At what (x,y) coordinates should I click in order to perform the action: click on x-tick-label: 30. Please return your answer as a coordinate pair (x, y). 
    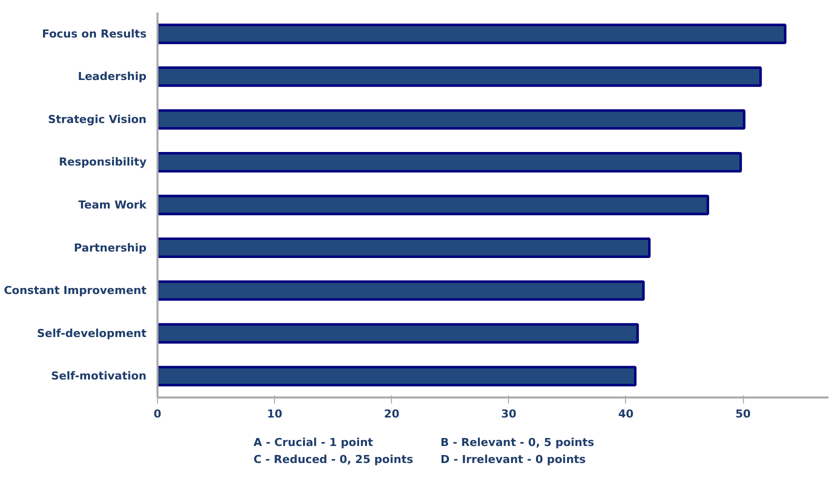
    Looking at the image, I should click on (509, 414).